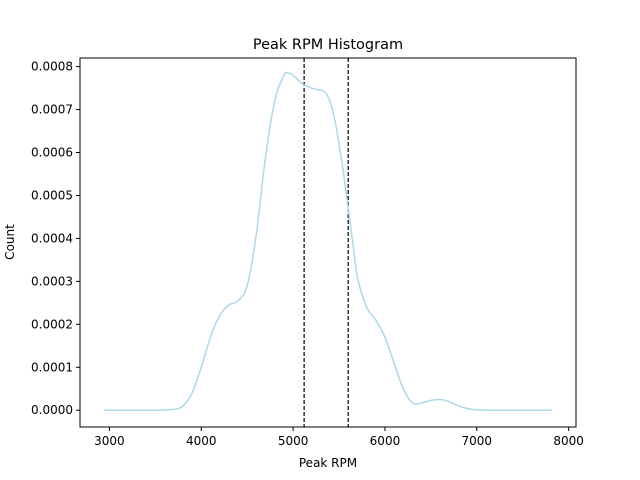 This screenshot has height=480, width=640. I want to click on y-tick-label: 0.0002, so click(52, 324).